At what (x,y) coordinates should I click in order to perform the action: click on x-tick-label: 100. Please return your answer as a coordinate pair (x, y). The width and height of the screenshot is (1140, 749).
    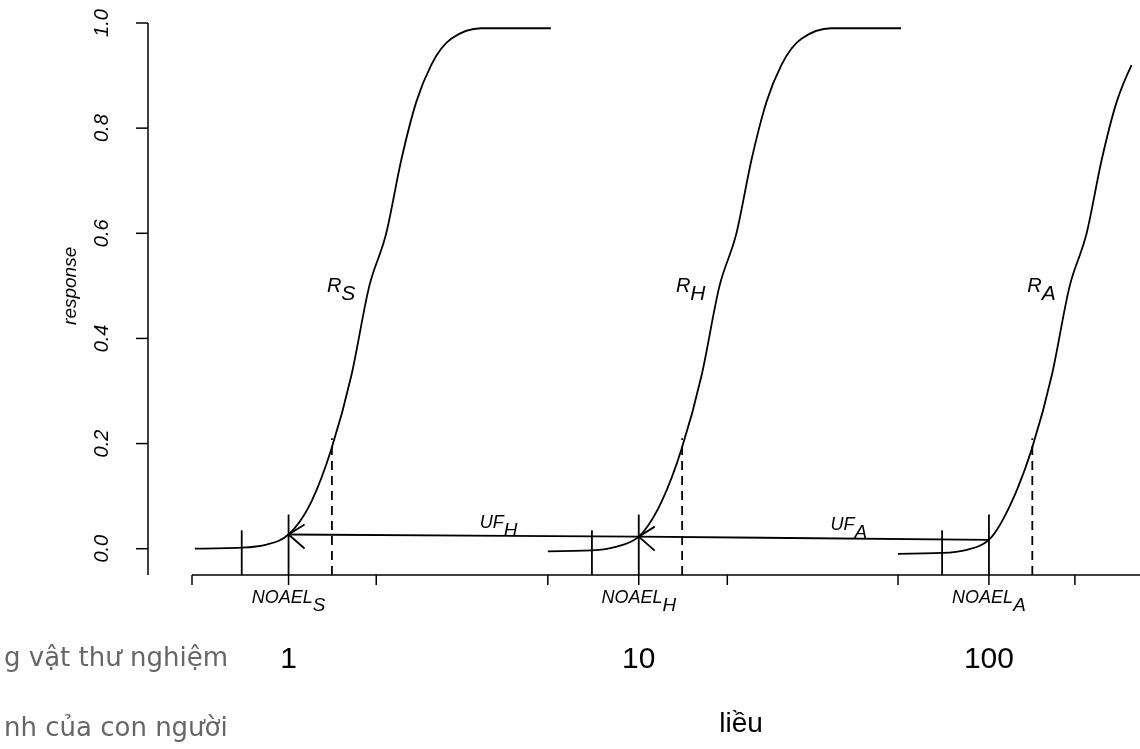
    Looking at the image, I should click on (988, 657).